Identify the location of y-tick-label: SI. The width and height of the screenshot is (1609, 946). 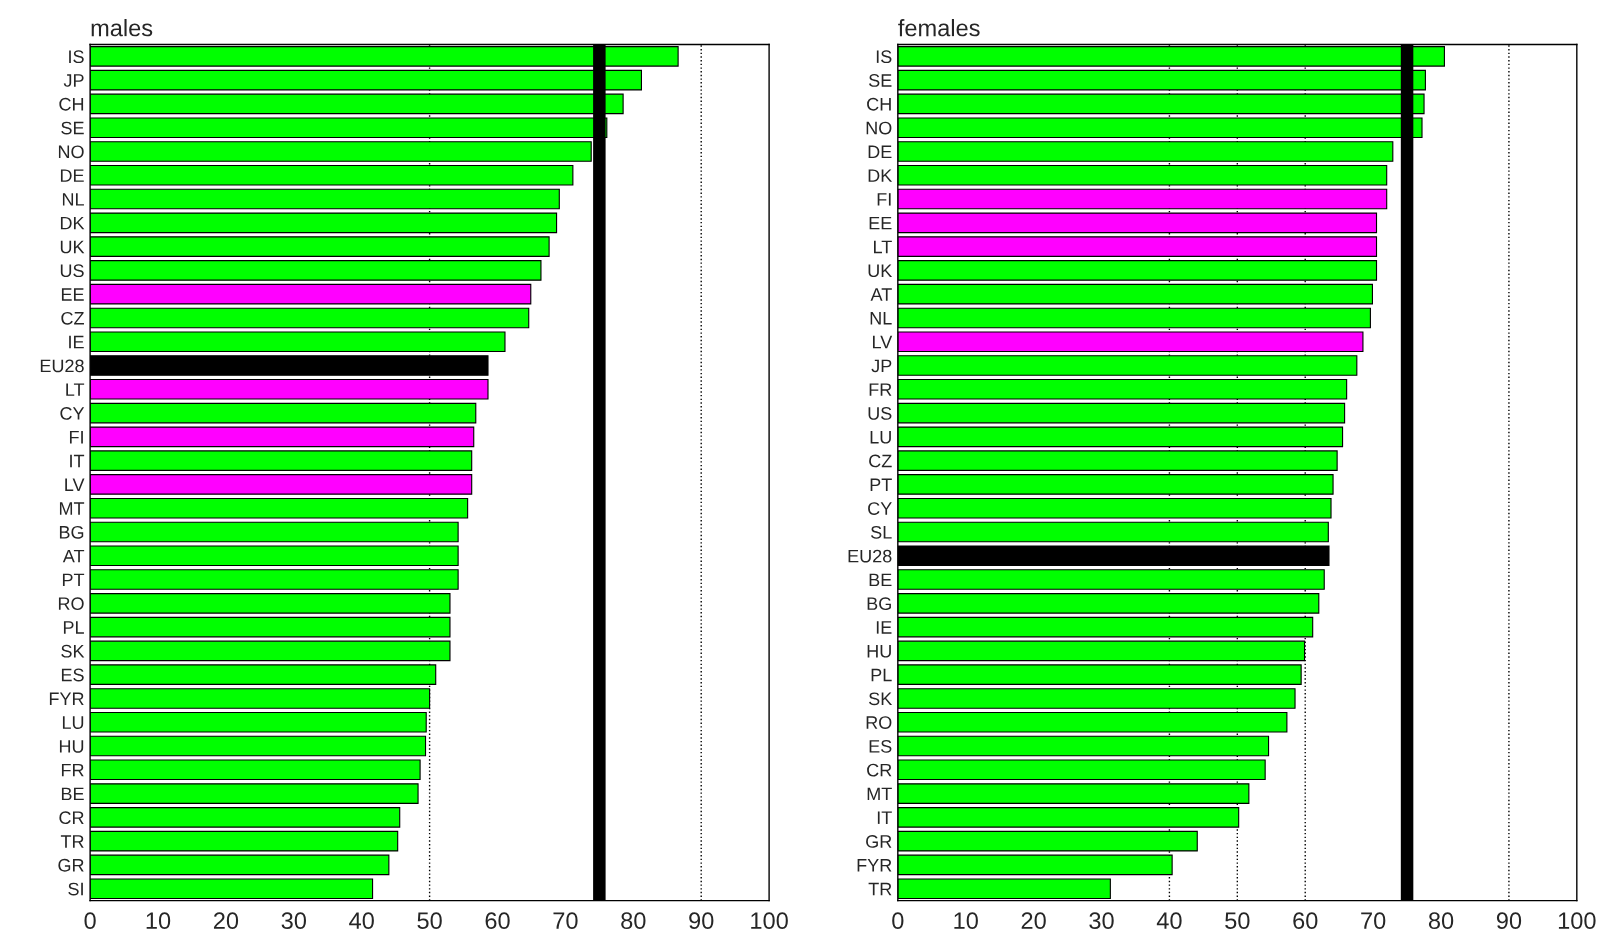
(75, 889).